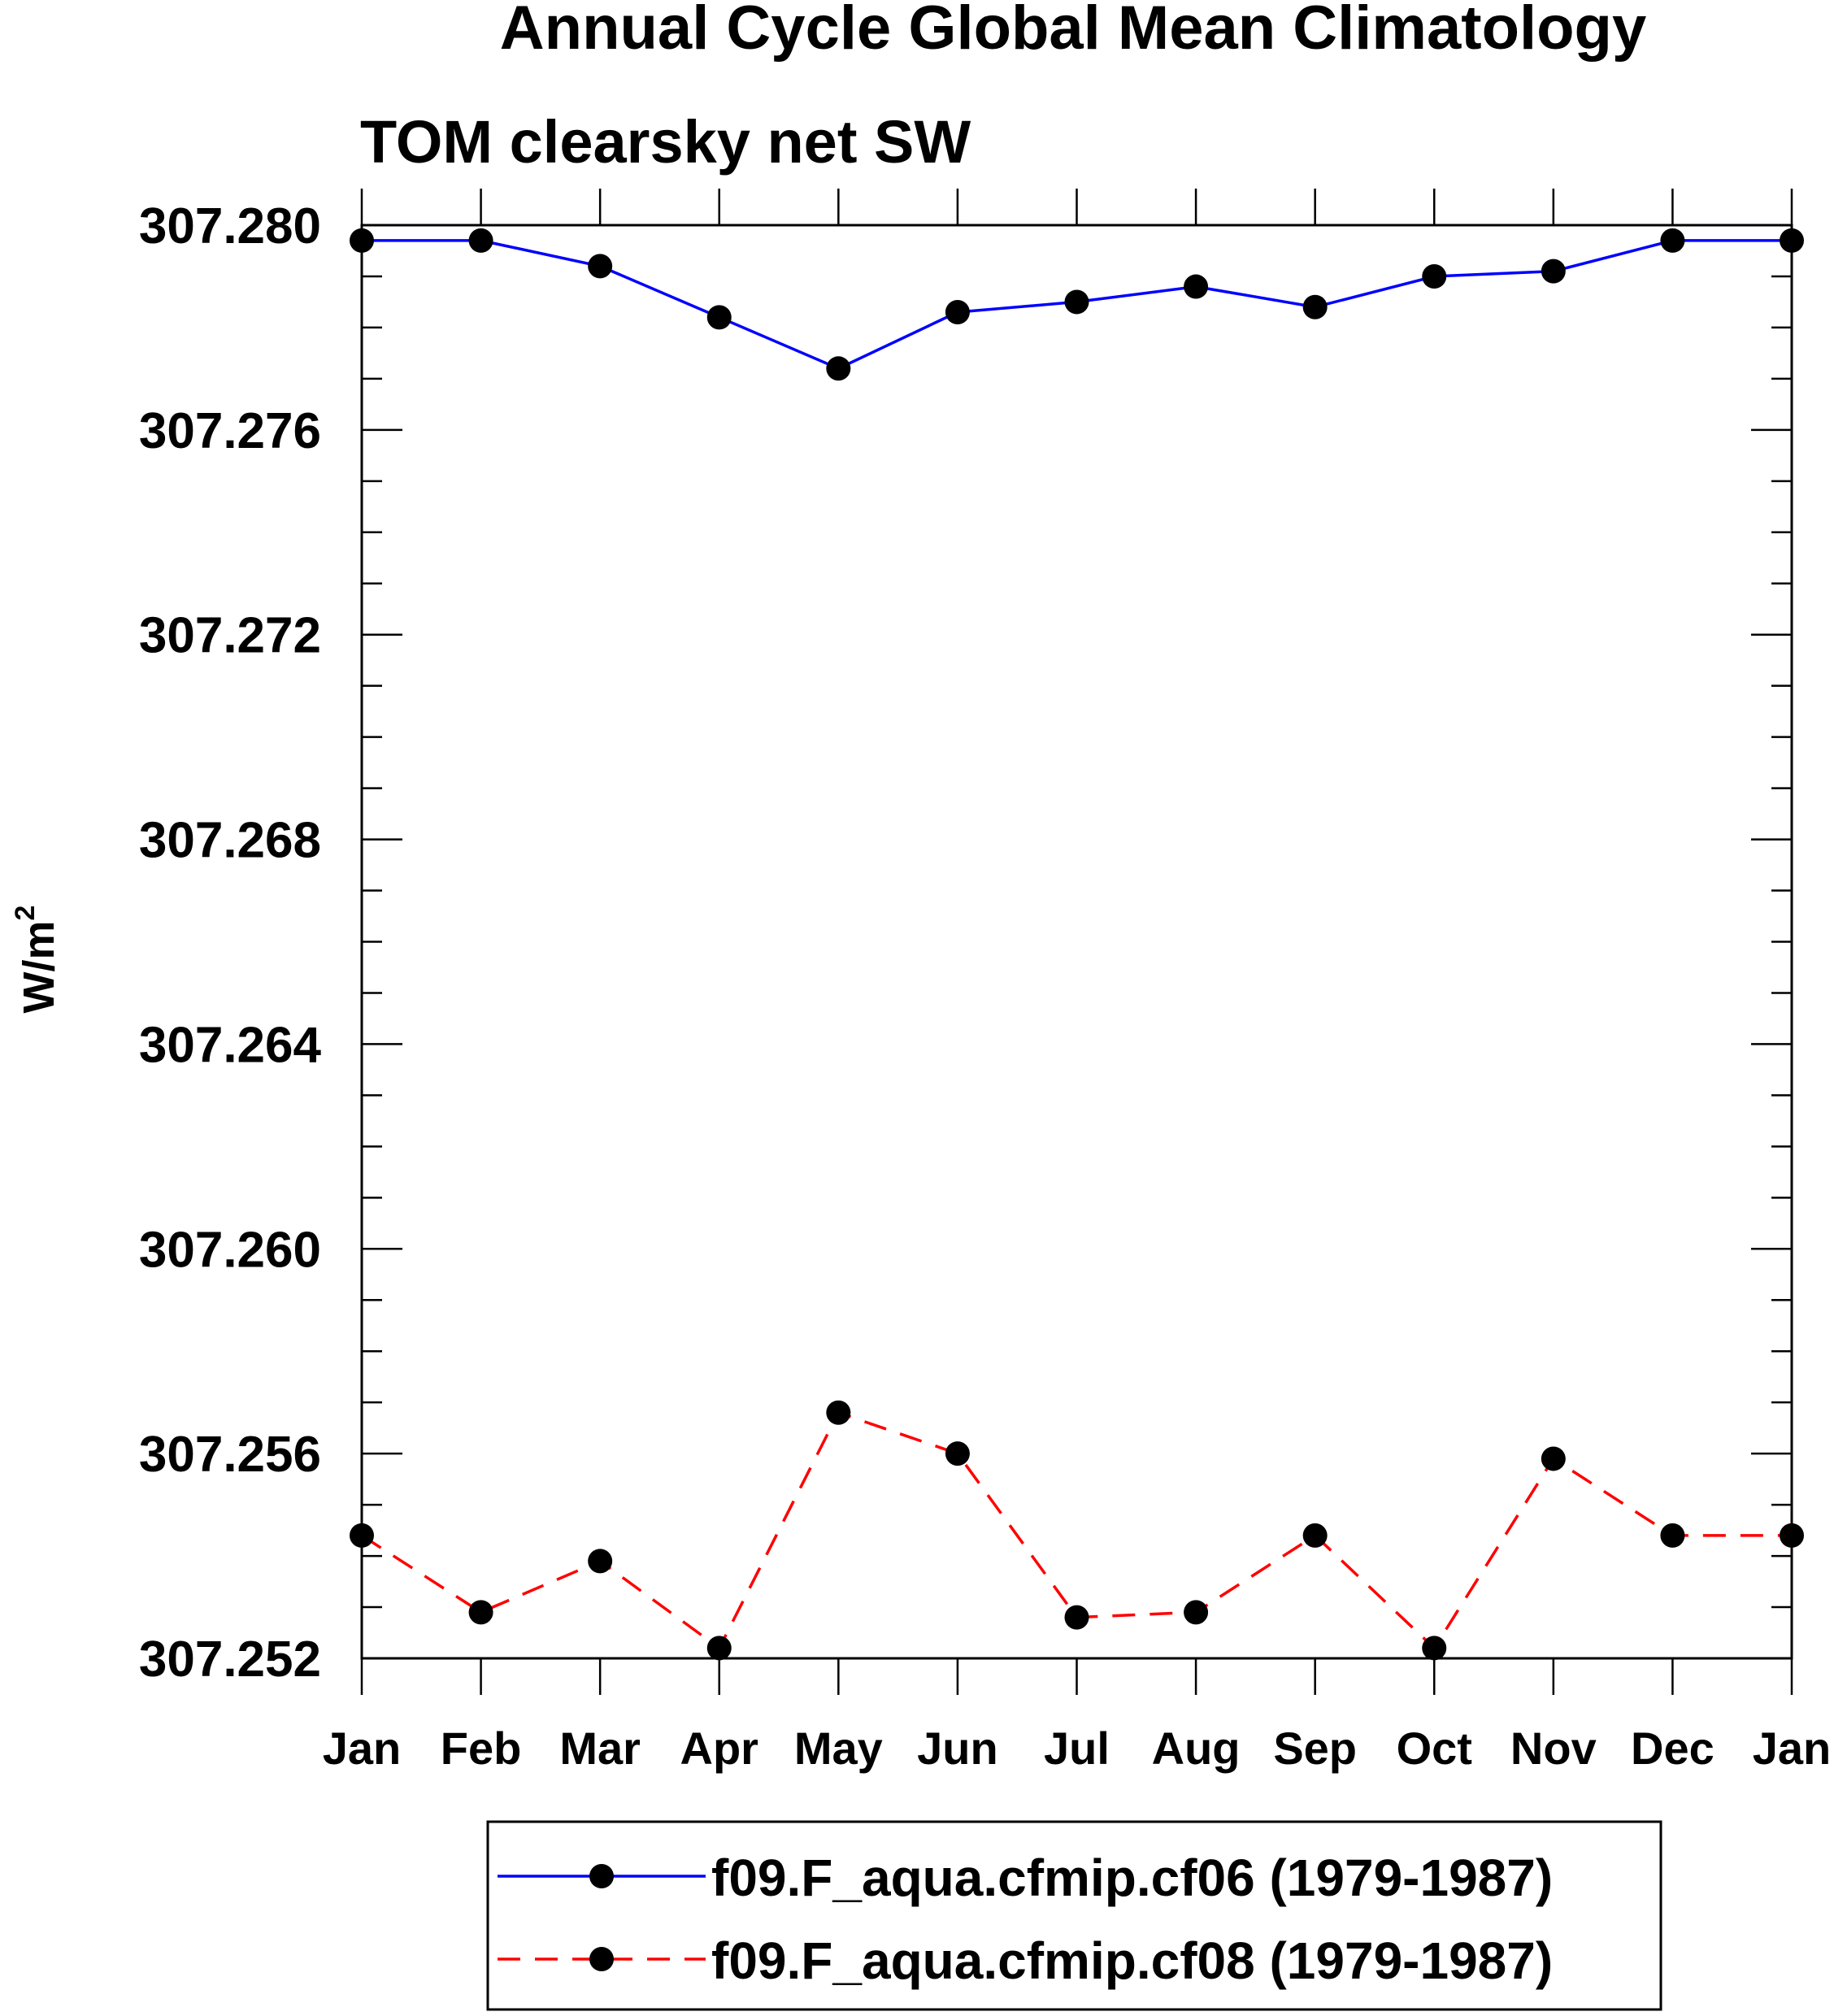 The height and width of the screenshot is (2016, 1834). What do you see at coordinates (230, 226) in the screenshot?
I see `y-tick-label: 307.280` at bounding box center [230, 226].